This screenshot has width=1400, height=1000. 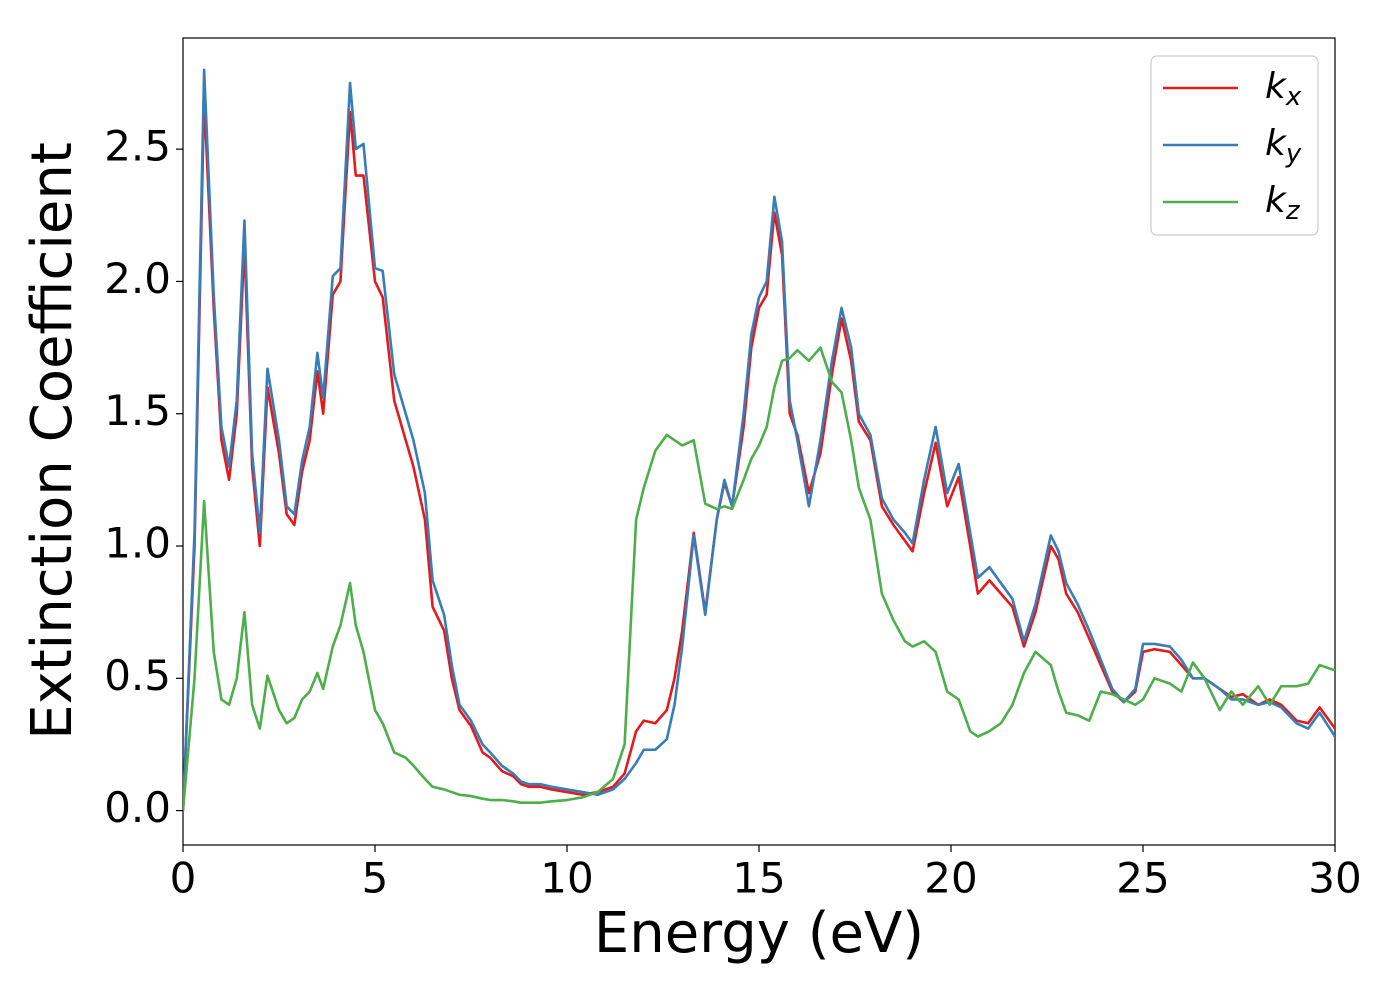 I want to click on y-tick-label: 1.5, so click(x=137, y=410).